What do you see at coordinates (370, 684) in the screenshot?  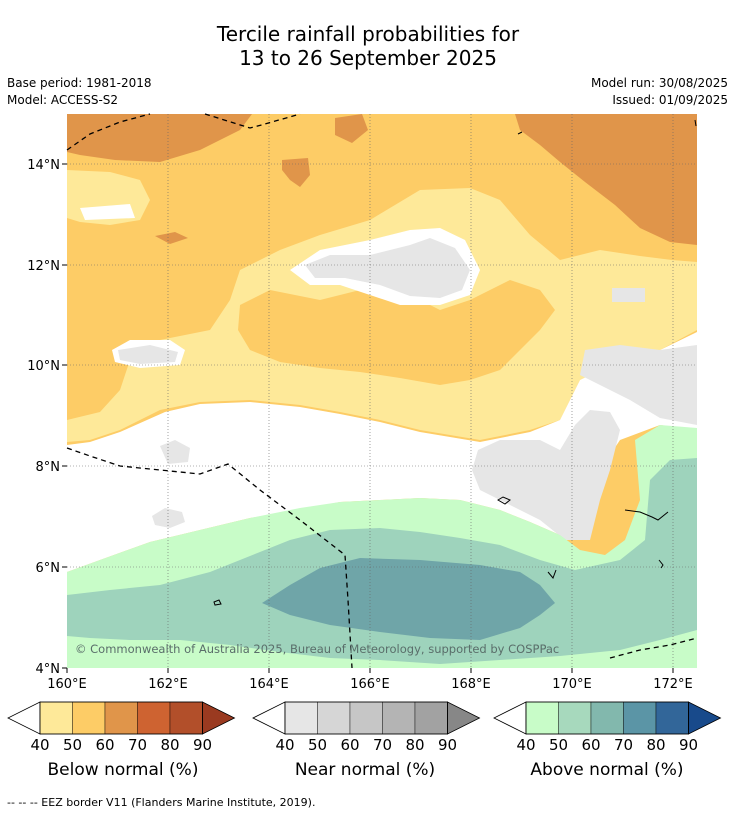 I see `lon-tick-label: 166°E` at bounding box center [370, 684].